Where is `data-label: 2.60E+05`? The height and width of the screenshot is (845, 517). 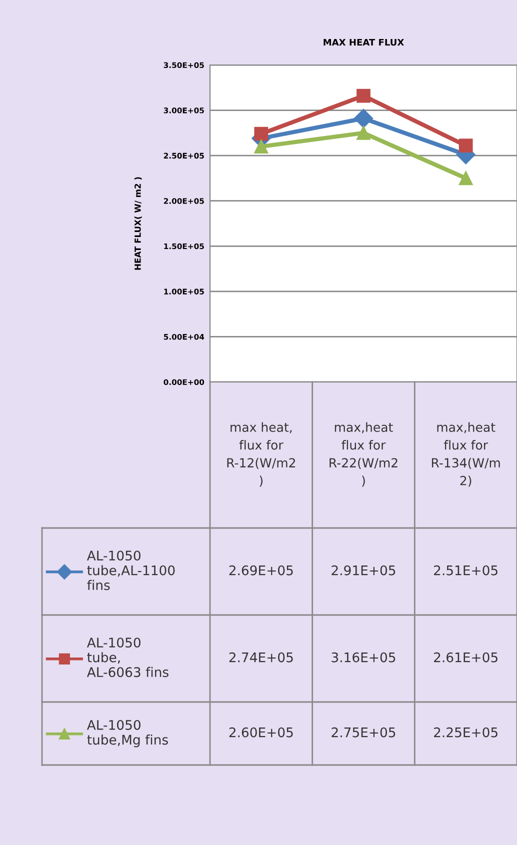
data-label: 2.60E+05 is located at coordinates (261, 732).